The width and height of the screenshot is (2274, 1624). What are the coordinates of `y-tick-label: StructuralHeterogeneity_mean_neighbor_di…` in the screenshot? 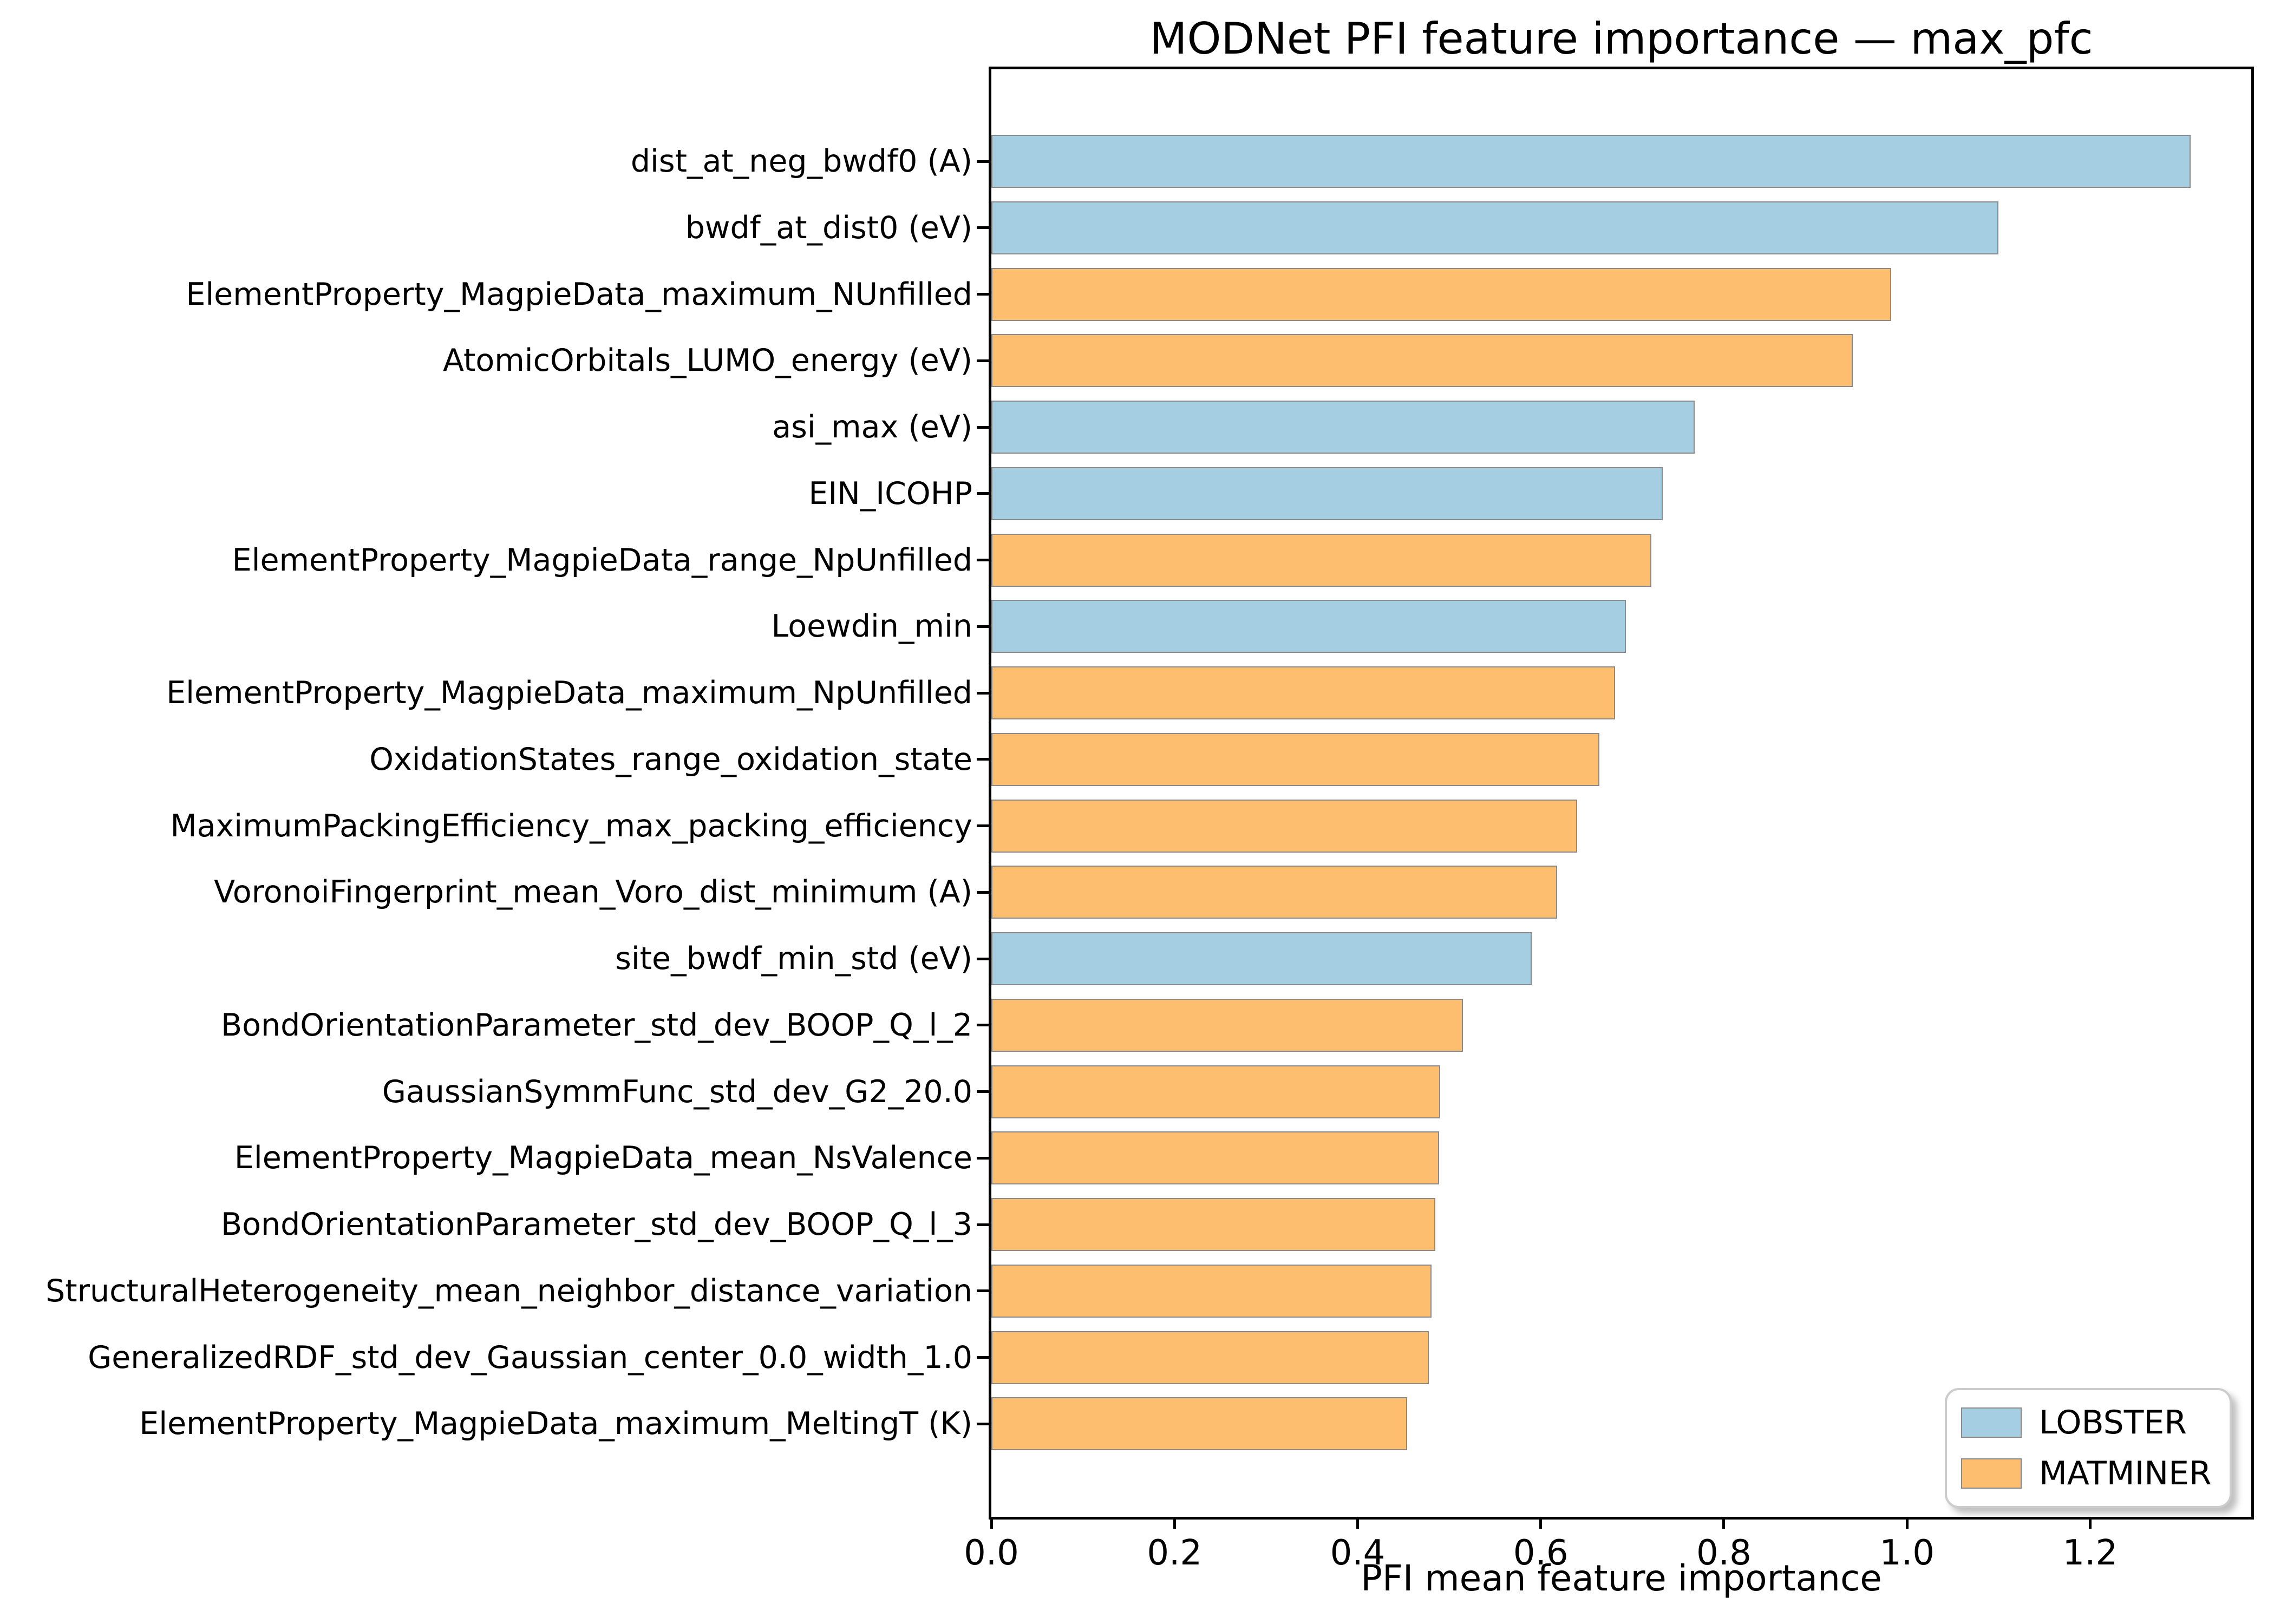 It's located at (509, 1291).